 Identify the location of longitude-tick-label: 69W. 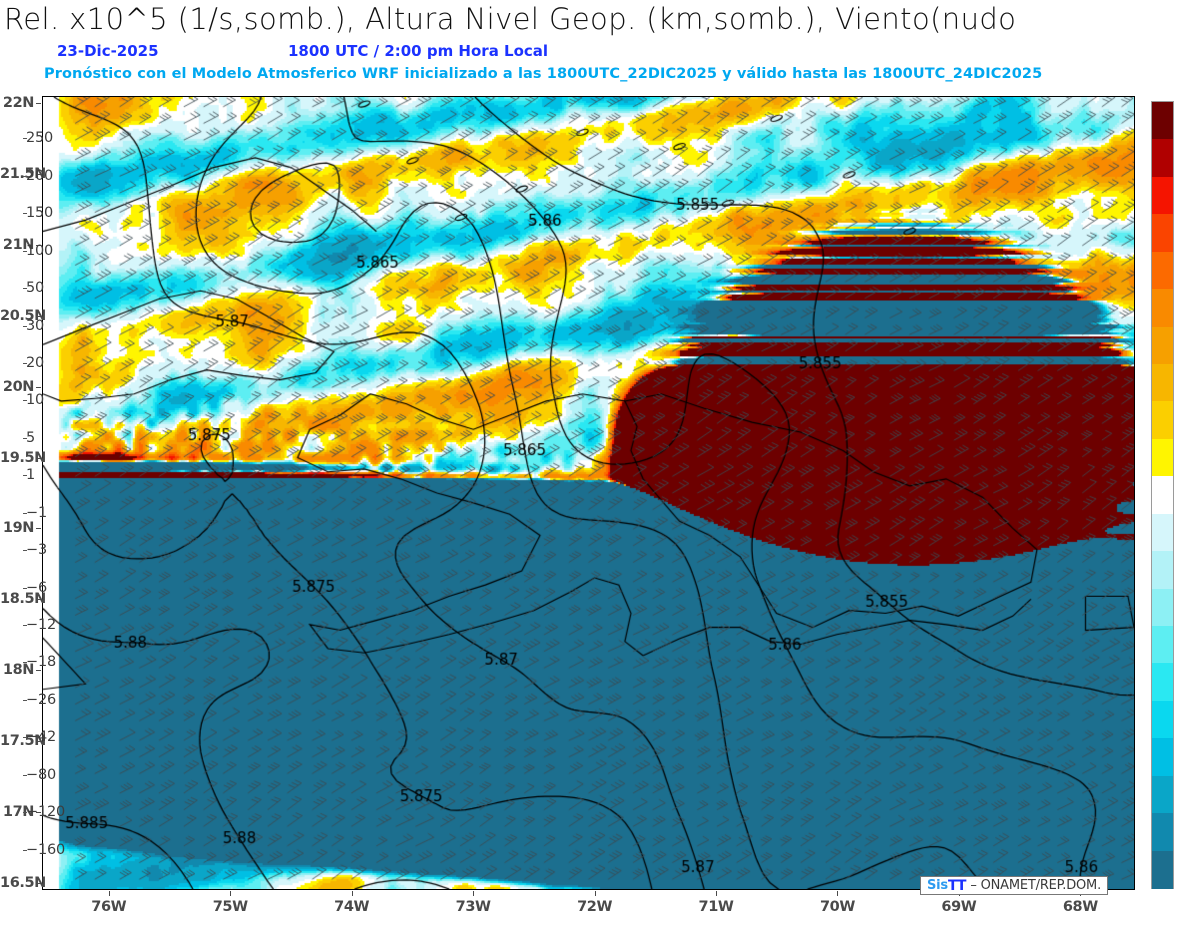
(959, 907).